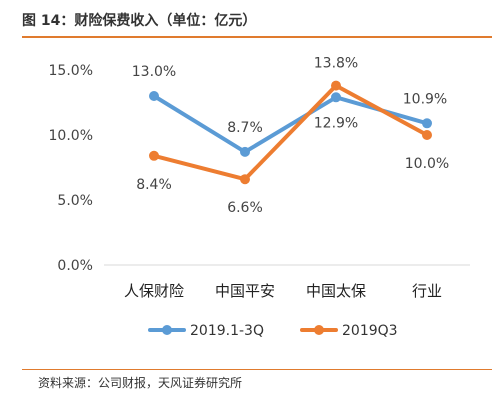  Describe the element at coordinates (140, 383) in the screenshot. I see `source-note: 资料来源：公司财报，天风证券研究所` at that location.